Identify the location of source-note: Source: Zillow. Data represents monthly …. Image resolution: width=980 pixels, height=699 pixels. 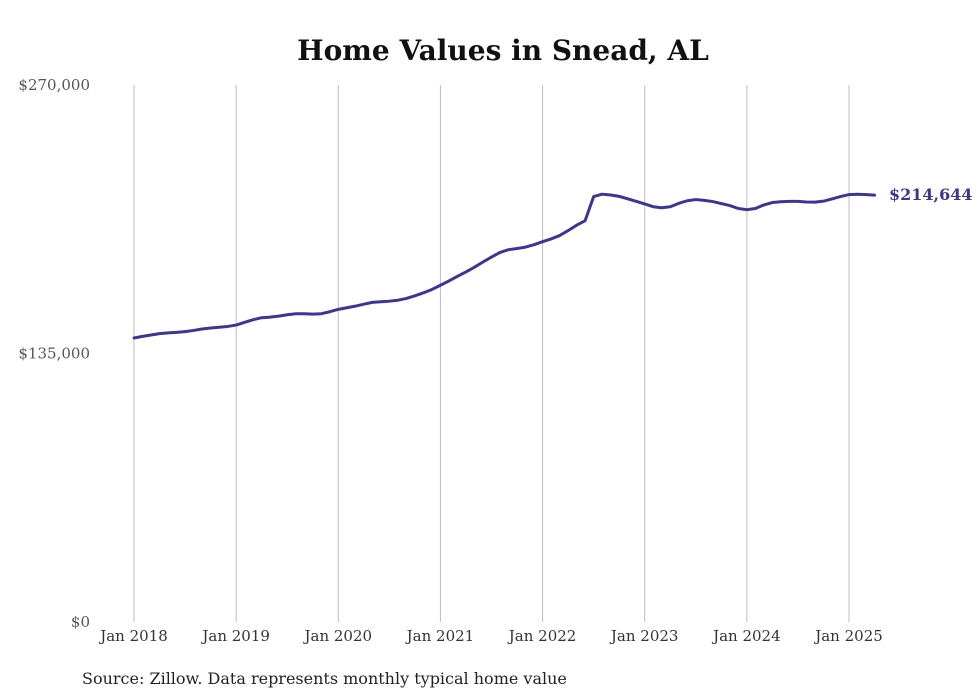
(324, 678).